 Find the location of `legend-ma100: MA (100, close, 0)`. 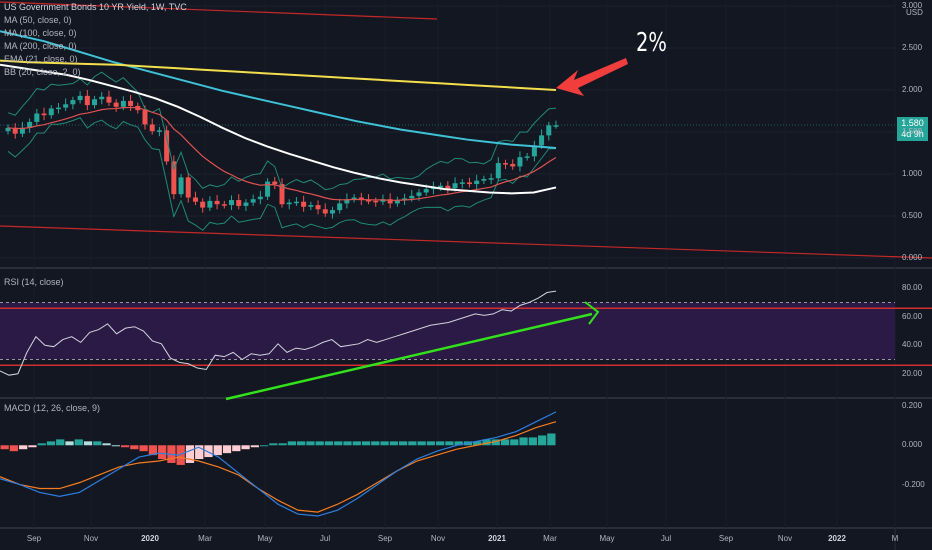

legend-ma100: MA (100, close, 0) is located at coordinates (40, 33).